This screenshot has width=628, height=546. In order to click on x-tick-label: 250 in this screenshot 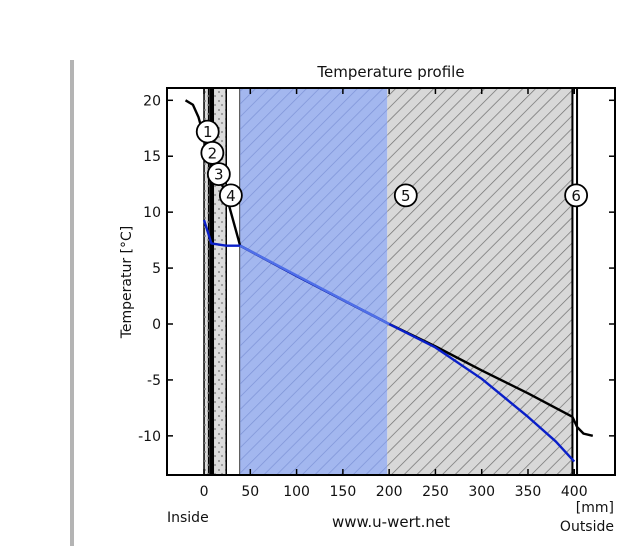, I will do `click(435, 492)`.